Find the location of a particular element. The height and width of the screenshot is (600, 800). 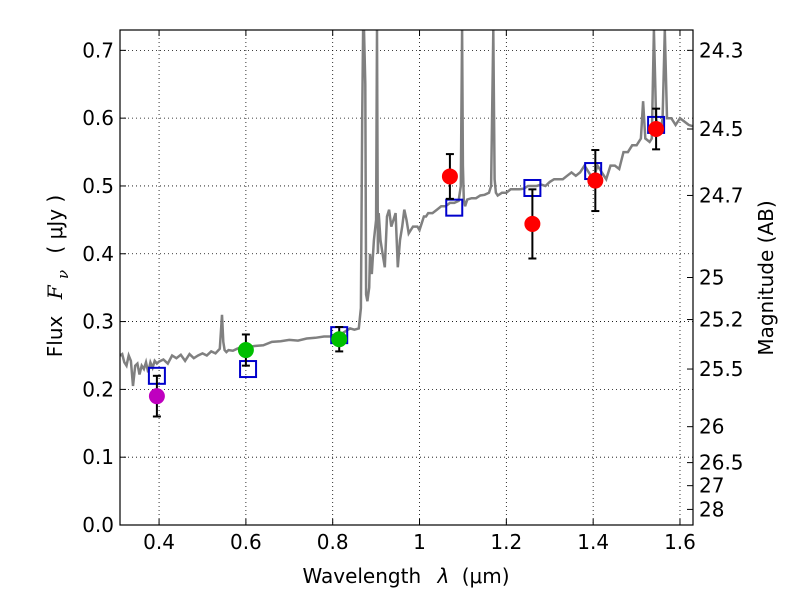

x-axis-unit: (μm) is located at coordinates (486, 576).